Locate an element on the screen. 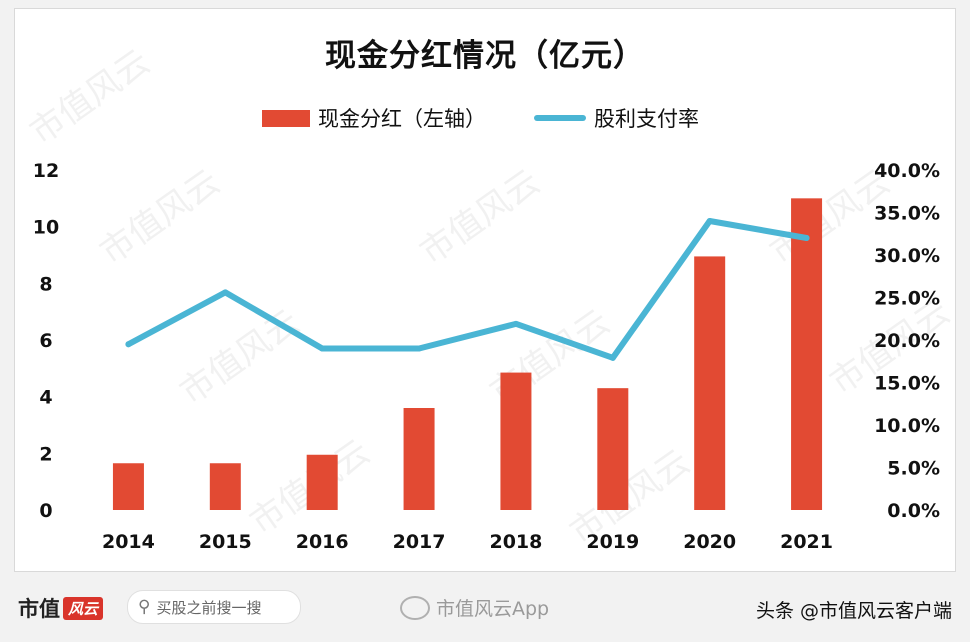  weibo-watermark: 市值风云App is located at coordinates (474, 607).